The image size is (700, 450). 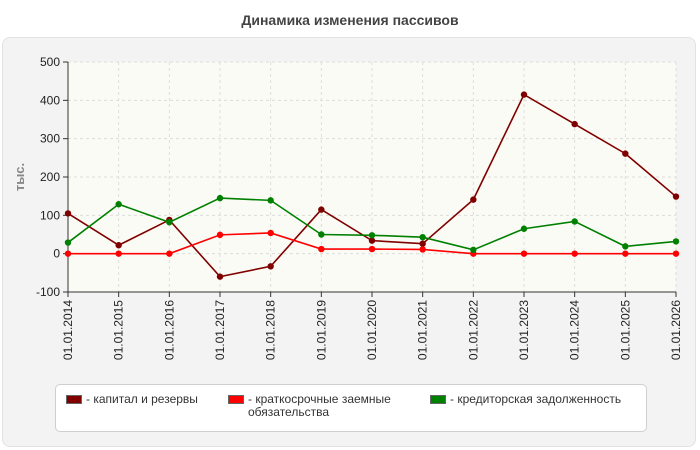 What do you see at coordinates (68, 330) in the screenshot?
I see `x-tick-label: 01.01.2014` at bounding box center [68, 330].